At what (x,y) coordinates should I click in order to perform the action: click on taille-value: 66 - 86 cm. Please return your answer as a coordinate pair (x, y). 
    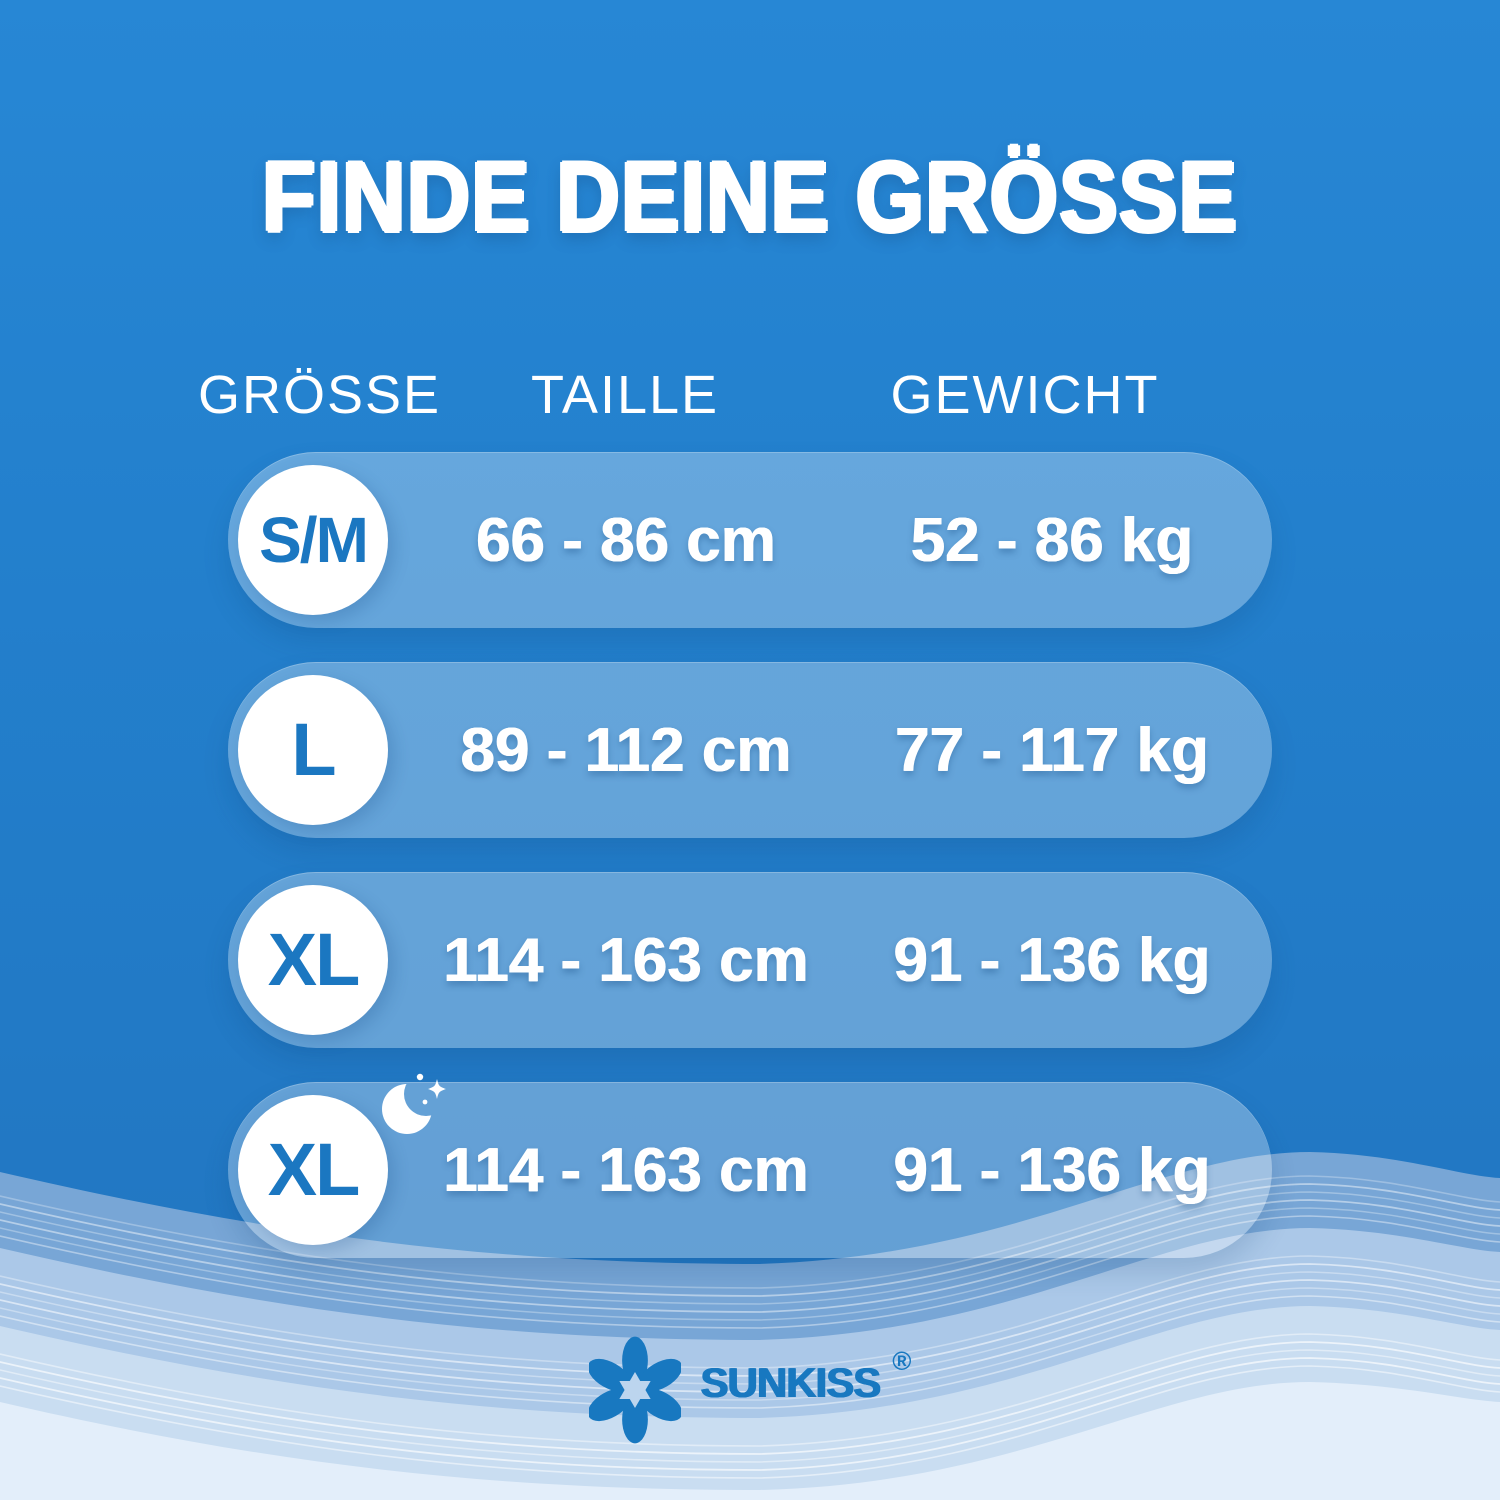
    Looking at the image, I should click on (626, 540).